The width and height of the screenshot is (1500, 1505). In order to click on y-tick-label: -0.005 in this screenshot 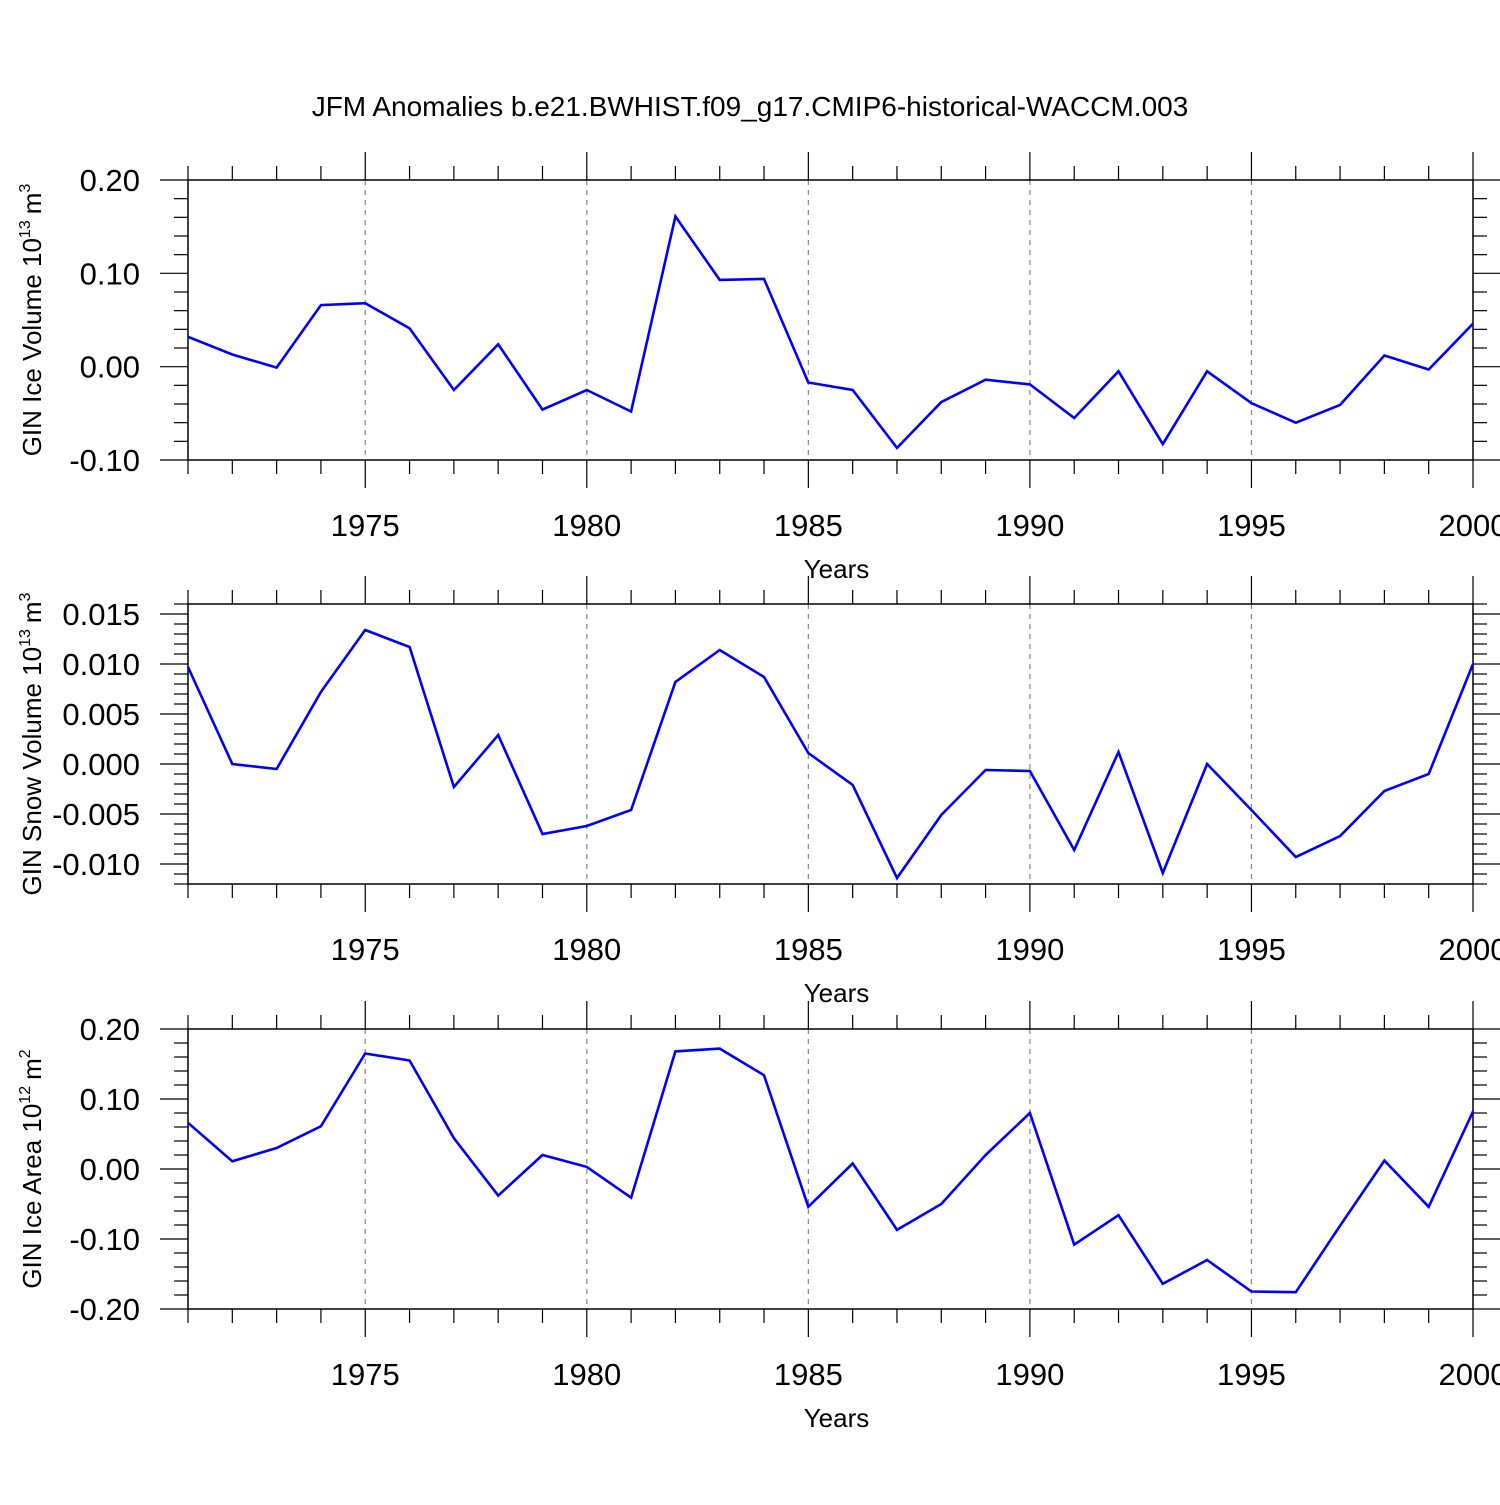, I will do `click(96, 814)`.